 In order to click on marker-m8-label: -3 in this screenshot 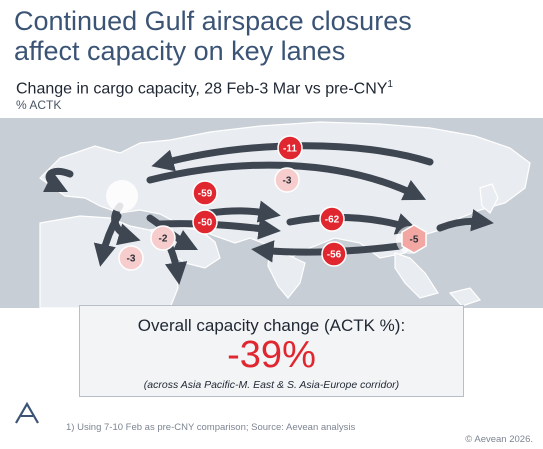, I will do `click(131, 259)`.